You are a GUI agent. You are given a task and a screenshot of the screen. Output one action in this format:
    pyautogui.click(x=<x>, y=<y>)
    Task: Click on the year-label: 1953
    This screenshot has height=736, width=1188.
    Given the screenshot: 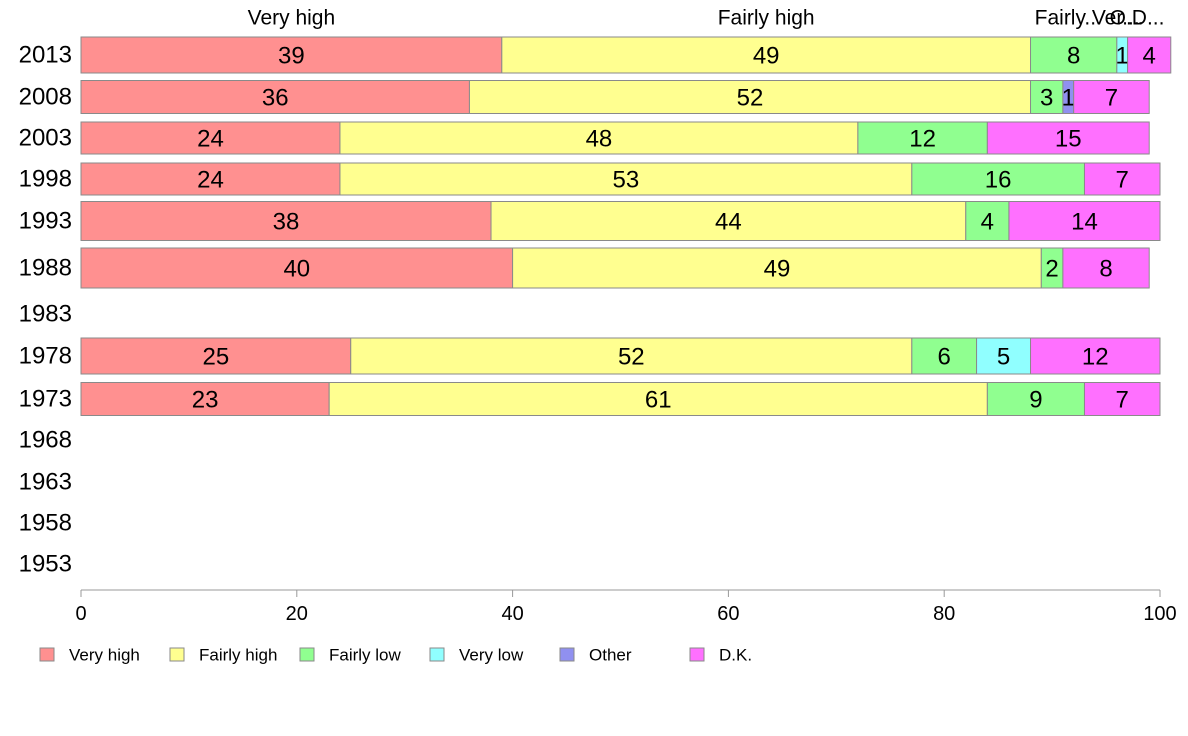 What is the action you would take?
    pyautogui.click(x=45, y=564)
    